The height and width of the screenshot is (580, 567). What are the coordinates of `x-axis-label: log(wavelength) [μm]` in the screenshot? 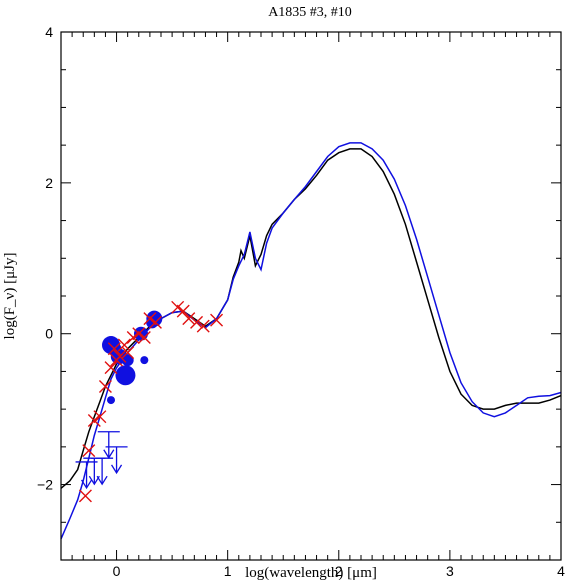 It's located at (311, 572).